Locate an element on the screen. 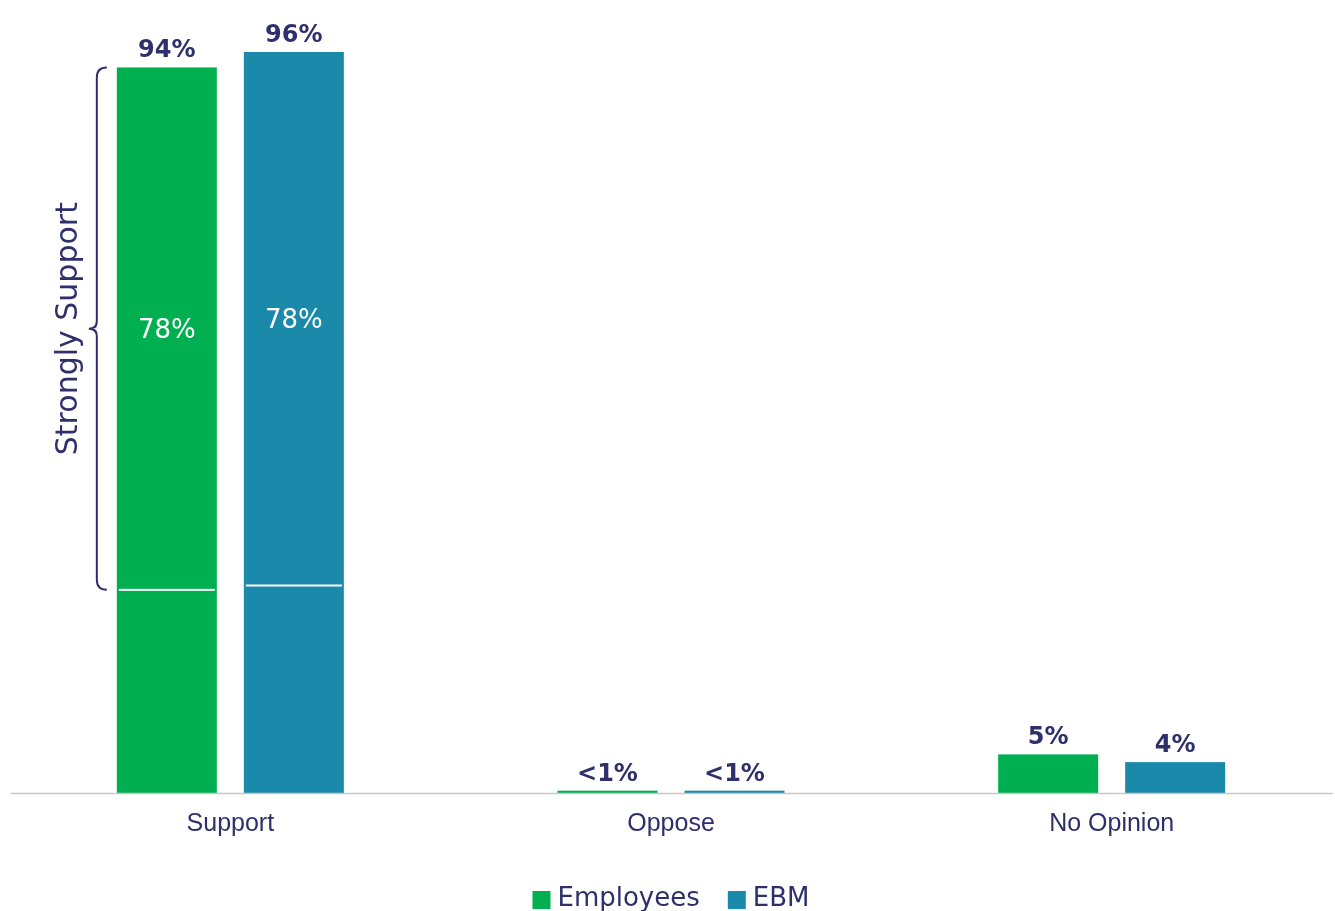  legend-label: Employees is located at coordinates (628, 896).